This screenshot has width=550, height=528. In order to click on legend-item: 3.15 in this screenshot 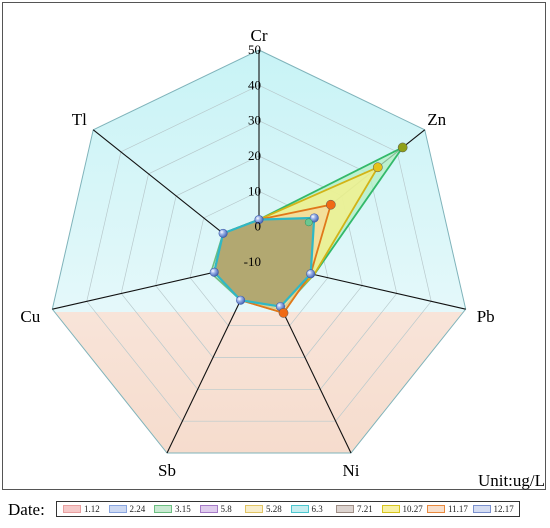, I will do `click(177, 509)`.